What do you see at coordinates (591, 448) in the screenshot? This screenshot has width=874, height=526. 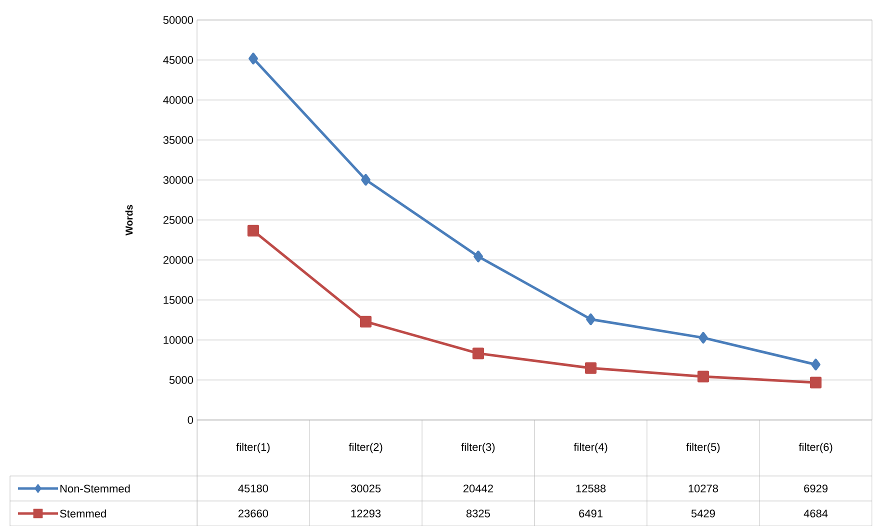 I see `x-tick-label: filter(4)` at bounding box center [591, 448].